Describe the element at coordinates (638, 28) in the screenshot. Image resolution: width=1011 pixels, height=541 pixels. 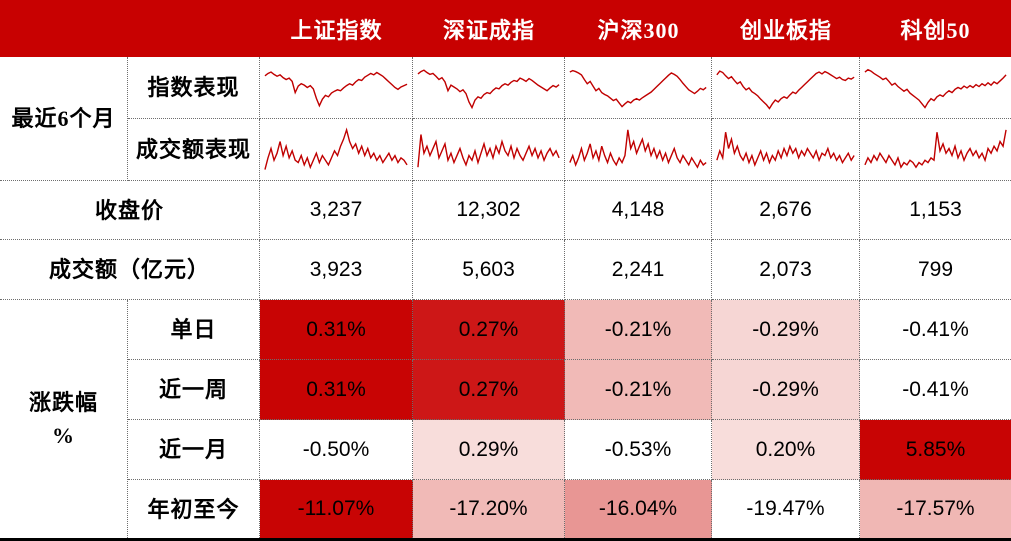
I see `column-header-2: 沪深300` at that location.